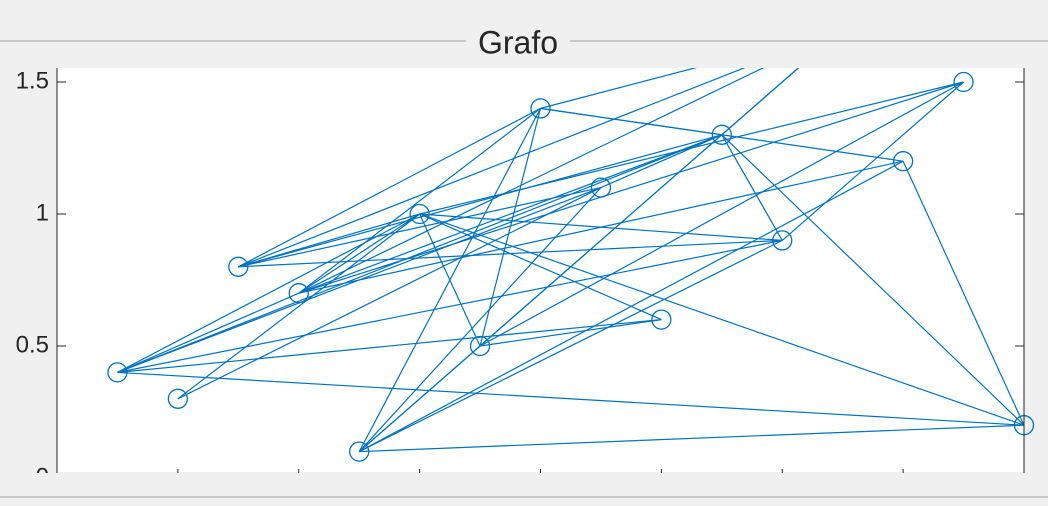  What do you see at coordinates (32, 344) in the screenshot?
I see `y-tick-label: 0.5` at bounding box center [32, 344].